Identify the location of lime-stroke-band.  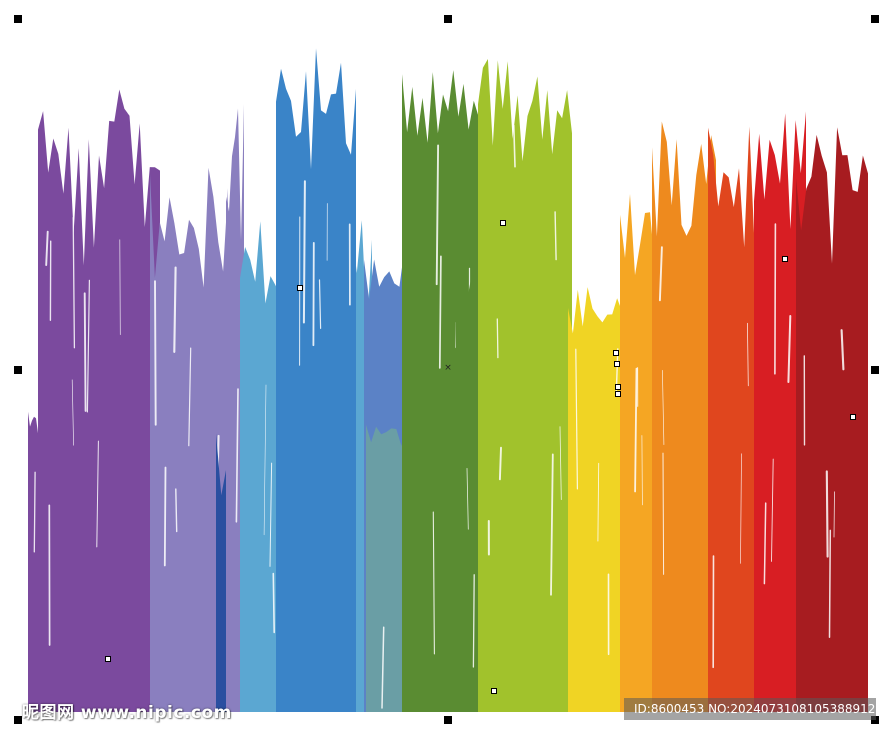
(525, 385).